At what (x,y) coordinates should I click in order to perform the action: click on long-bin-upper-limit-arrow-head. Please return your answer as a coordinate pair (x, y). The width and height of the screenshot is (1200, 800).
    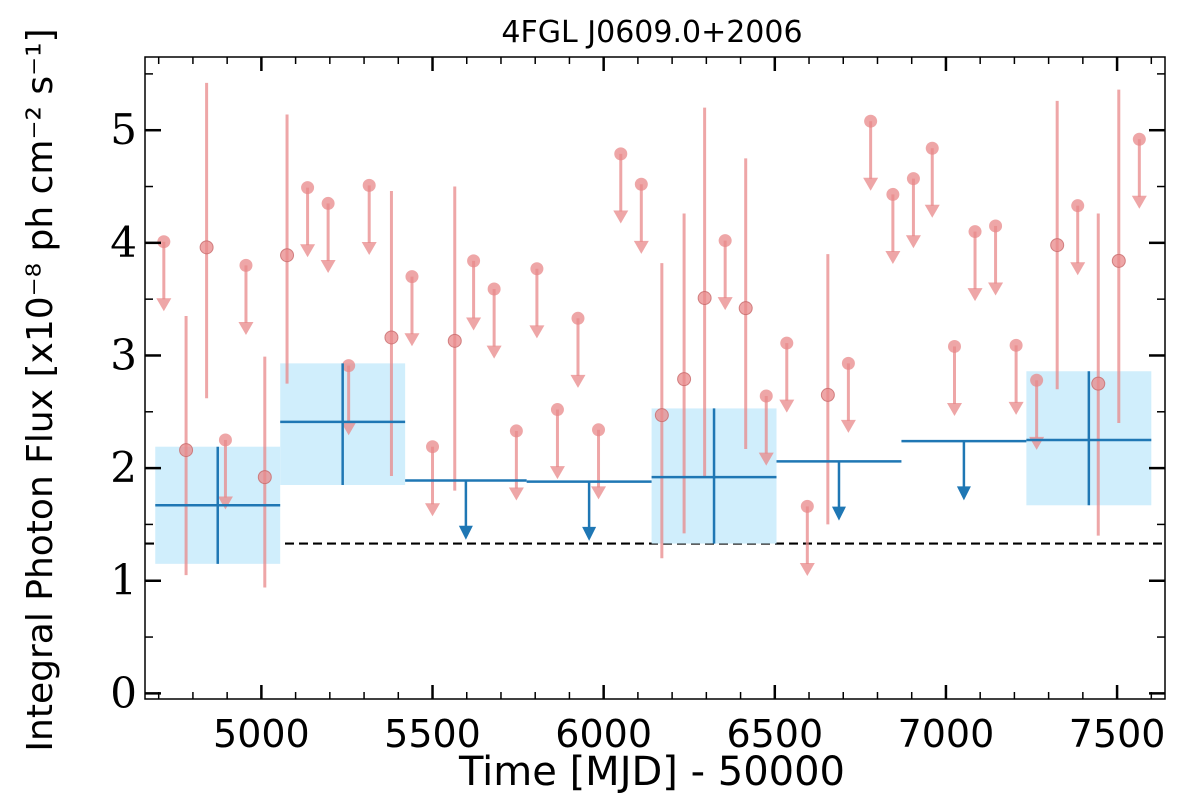
    Looking at the image, I should click on (465, 532).